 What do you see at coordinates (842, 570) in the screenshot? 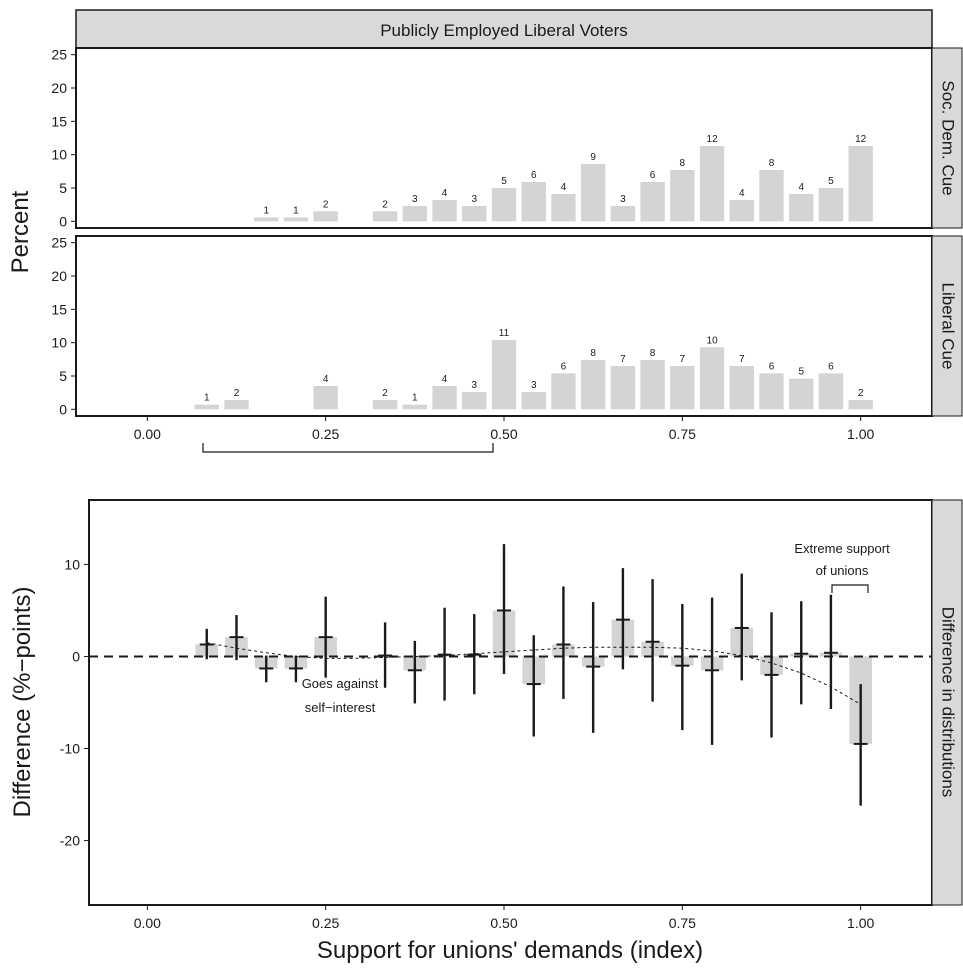
I see `annotation-of-unions: of unions` at bounding box center [842, 570].